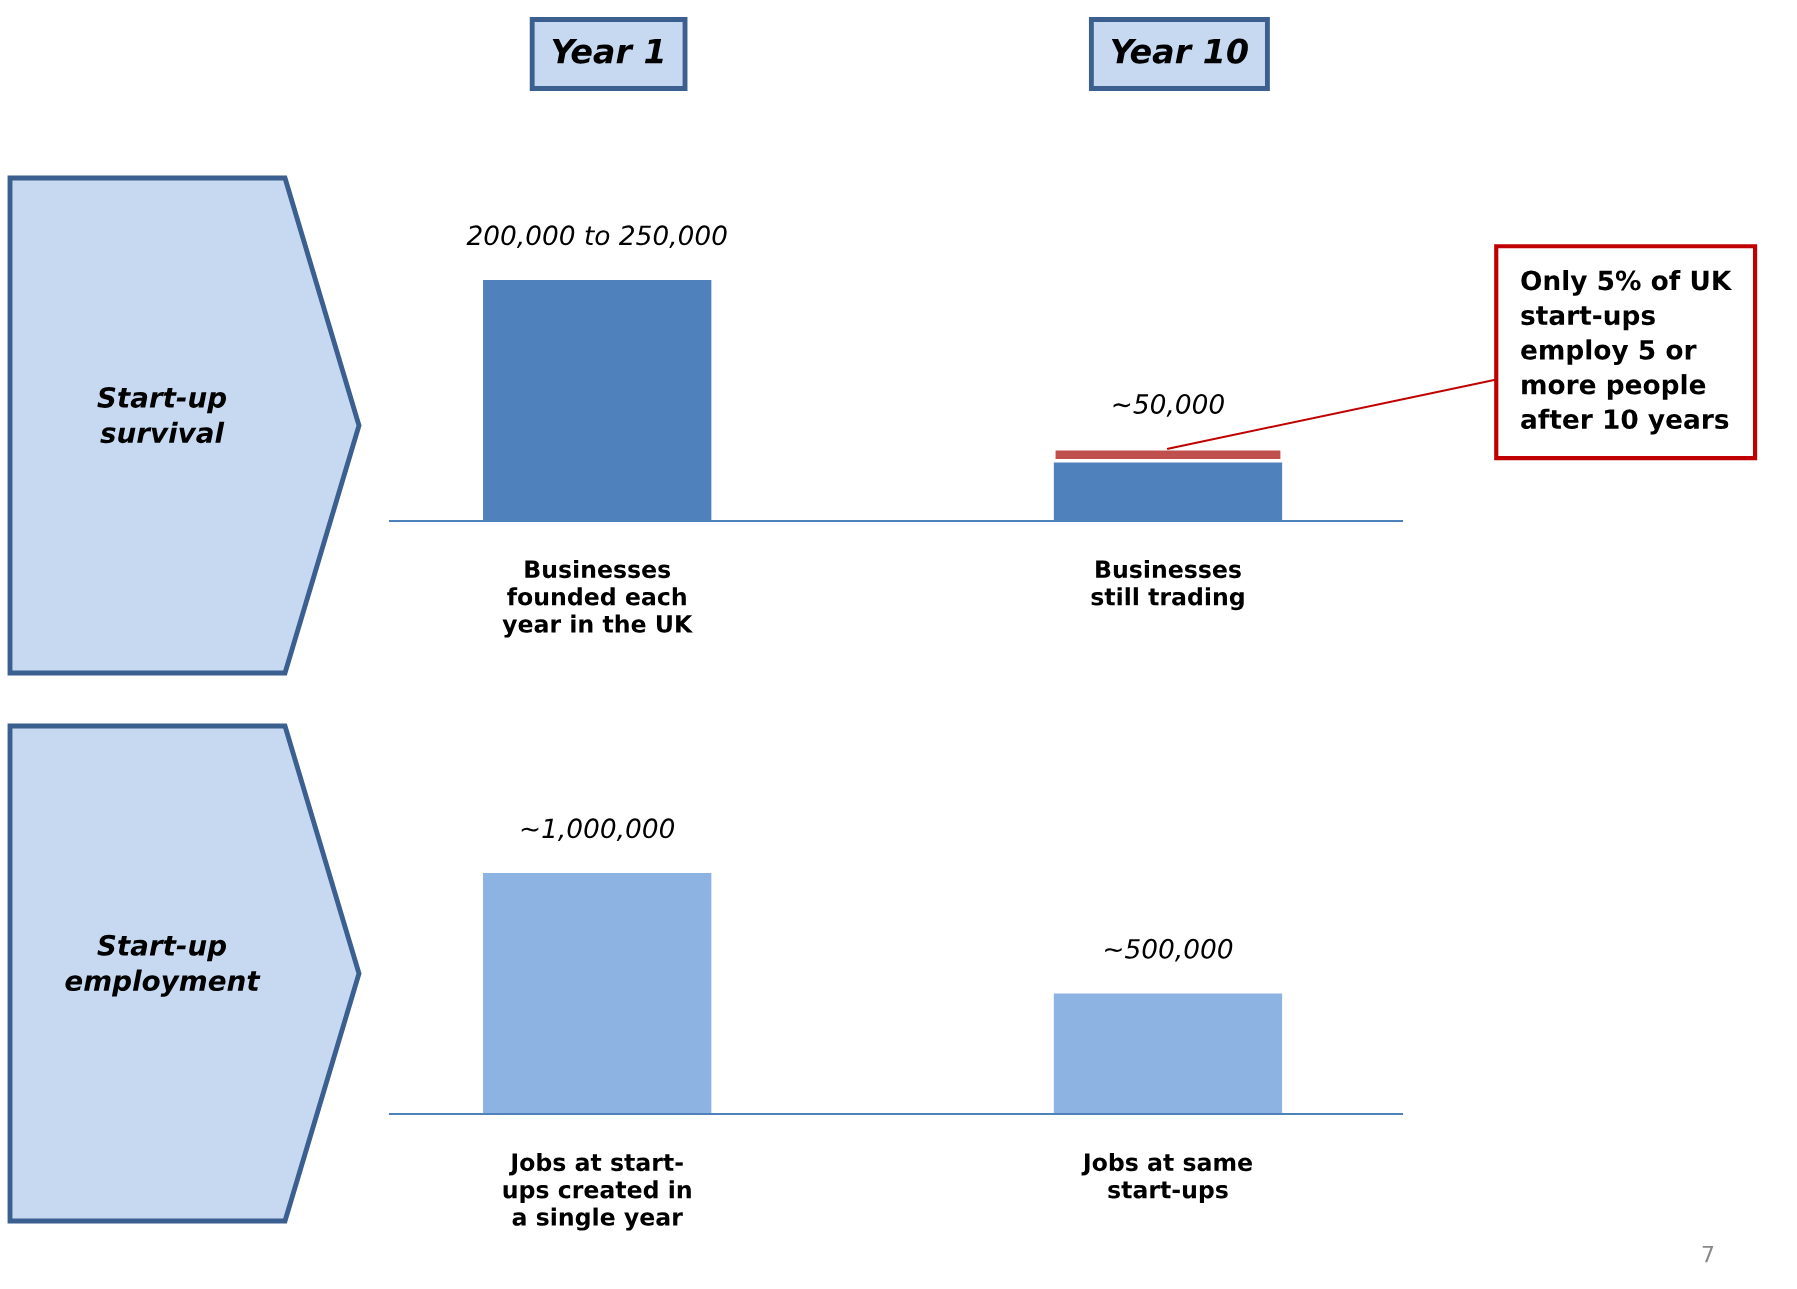 This screenshot has width=1797, height=1289. Describe the element at coordinates (598, 829) in the screenshot. I see `data-label: ~1,000,000` at that location.